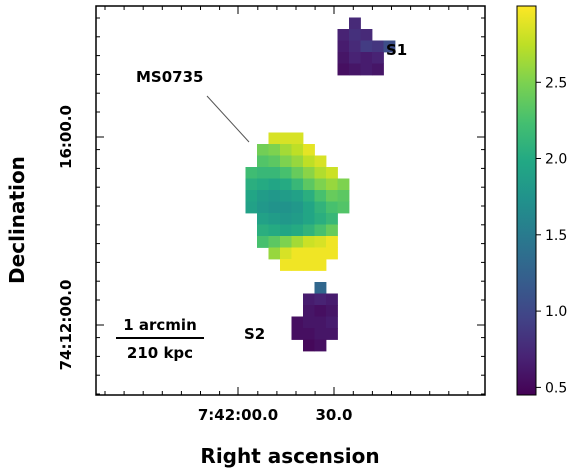 The height and width of the screenshot is (470, 577). What do you see at coordinates (169, 77) in the screenshot?
I see `annotation-ms0735: MS0735` at bounding box center [169, 77].